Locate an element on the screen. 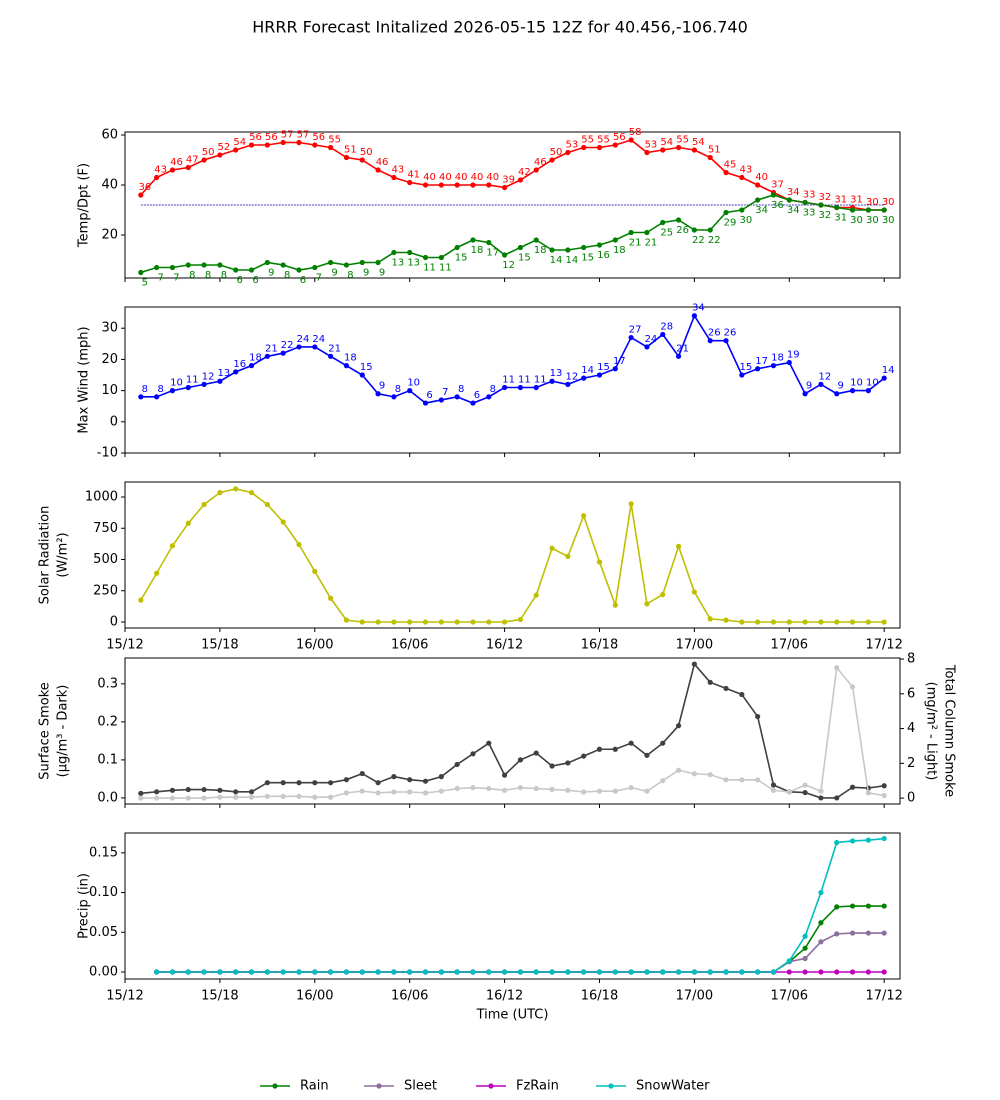 Image resolution: width=1000 pixels, height=1100 pixels. data-label: 34 is located at coordinates (793, 192).